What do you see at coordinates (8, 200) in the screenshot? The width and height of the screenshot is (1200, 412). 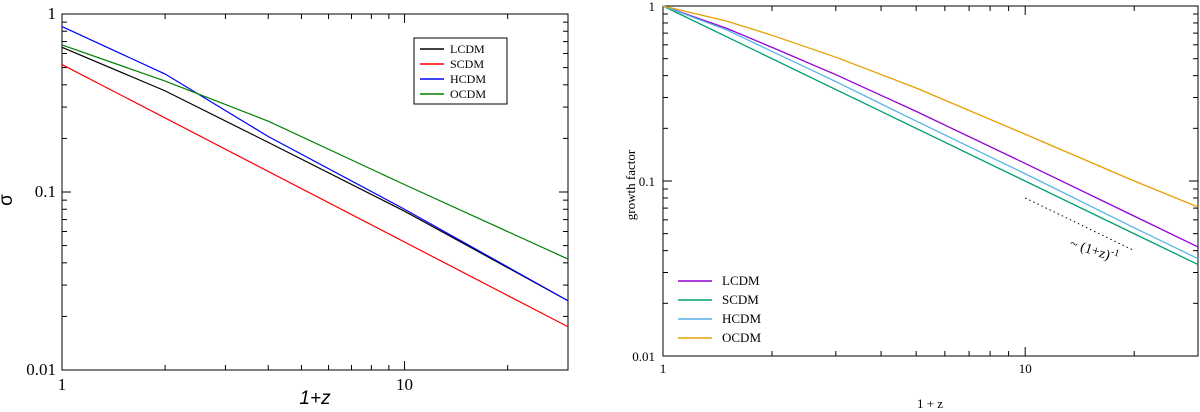 I see `left-y-axis-title: σ` at bounding box center [8, 200].